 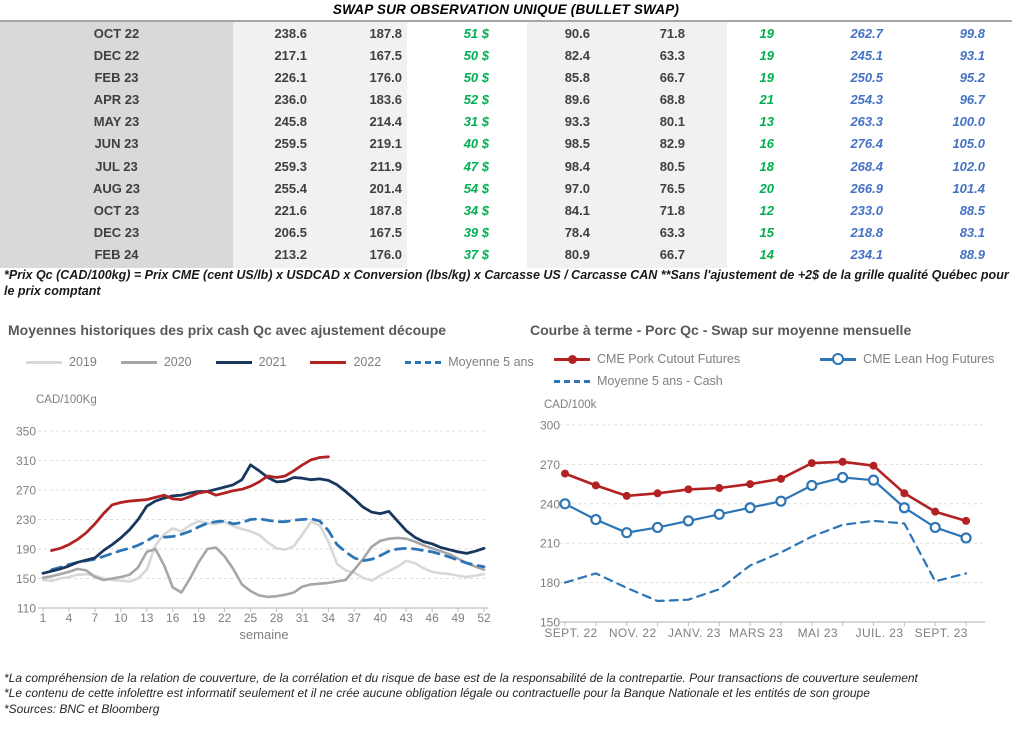 I want to click on svg-text: 10, so click(x=121, y=618).